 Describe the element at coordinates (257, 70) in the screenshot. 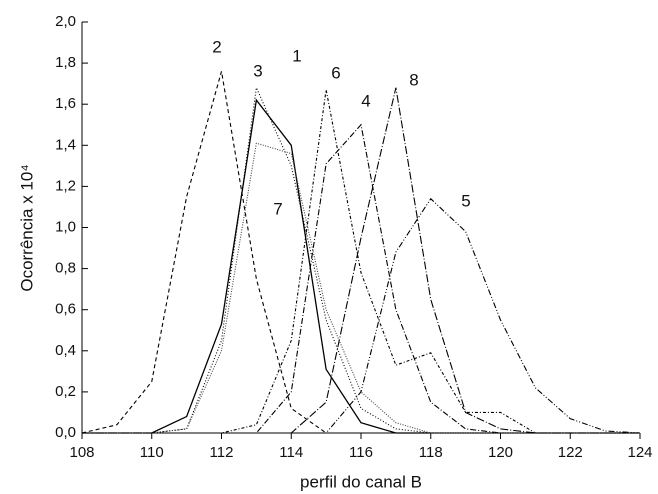

I see `series-label: 3` at that location.